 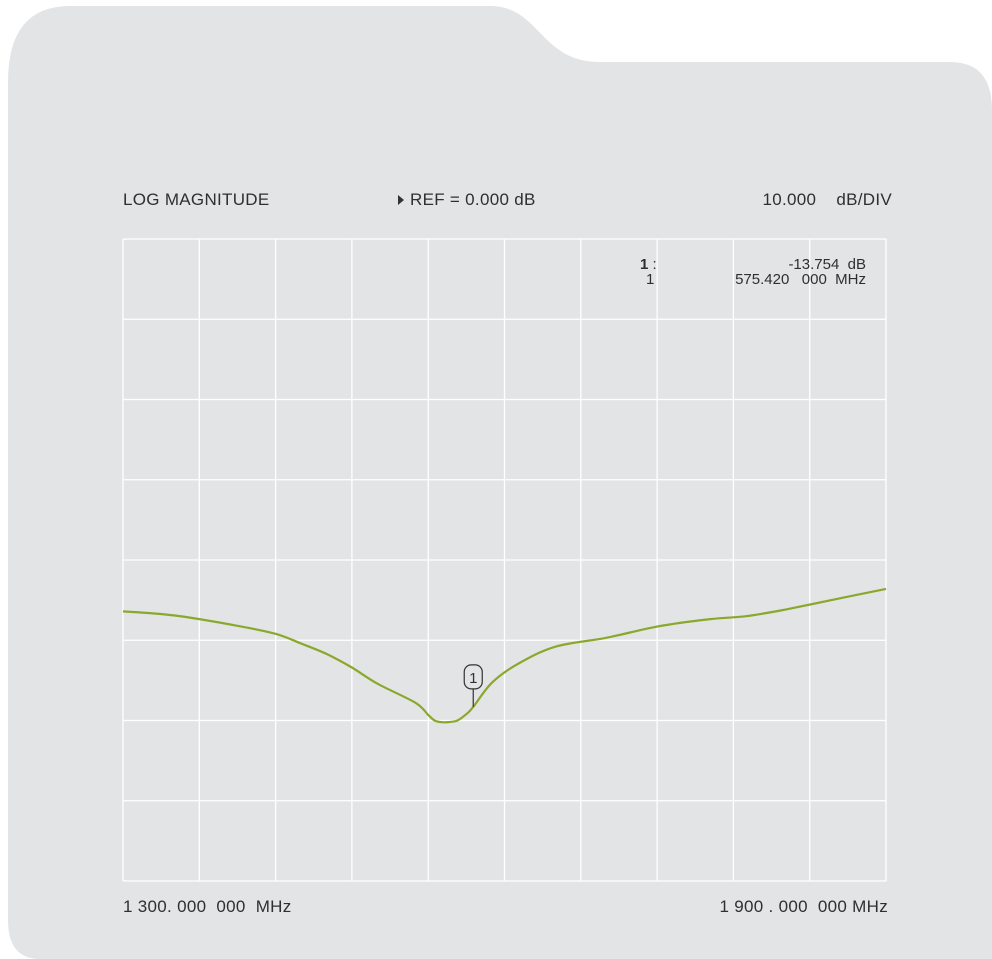 I want to click on trace-layer, so click(x=504, y=655).